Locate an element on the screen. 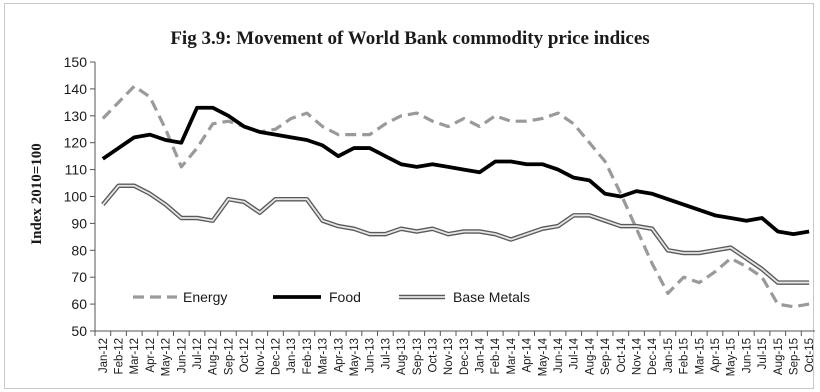 The height and width of the screenshot is (392, 820). legend: Energy Food Base Metals is located at coordinates (331, 297).